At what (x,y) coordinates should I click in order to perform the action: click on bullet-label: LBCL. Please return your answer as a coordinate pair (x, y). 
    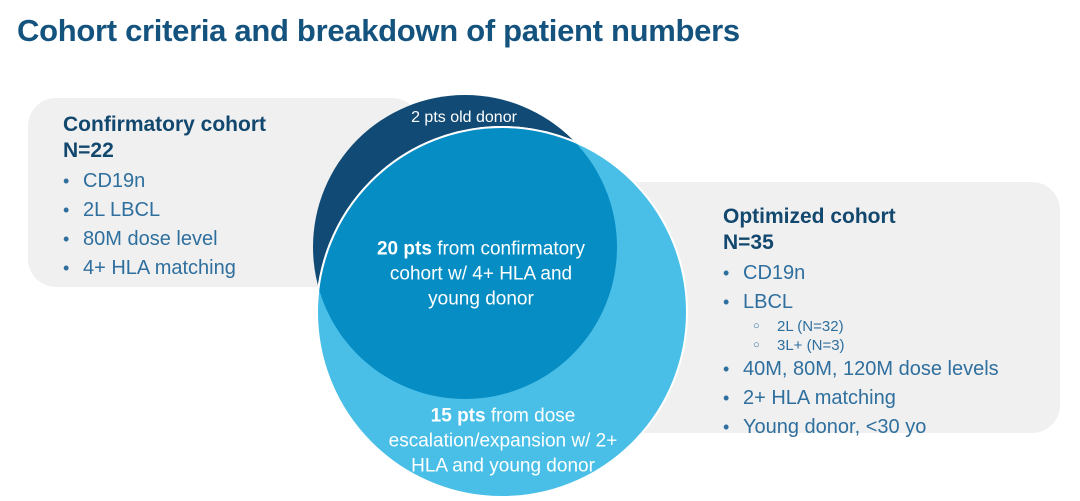
    Looking at the image, I should click on (768, 302).